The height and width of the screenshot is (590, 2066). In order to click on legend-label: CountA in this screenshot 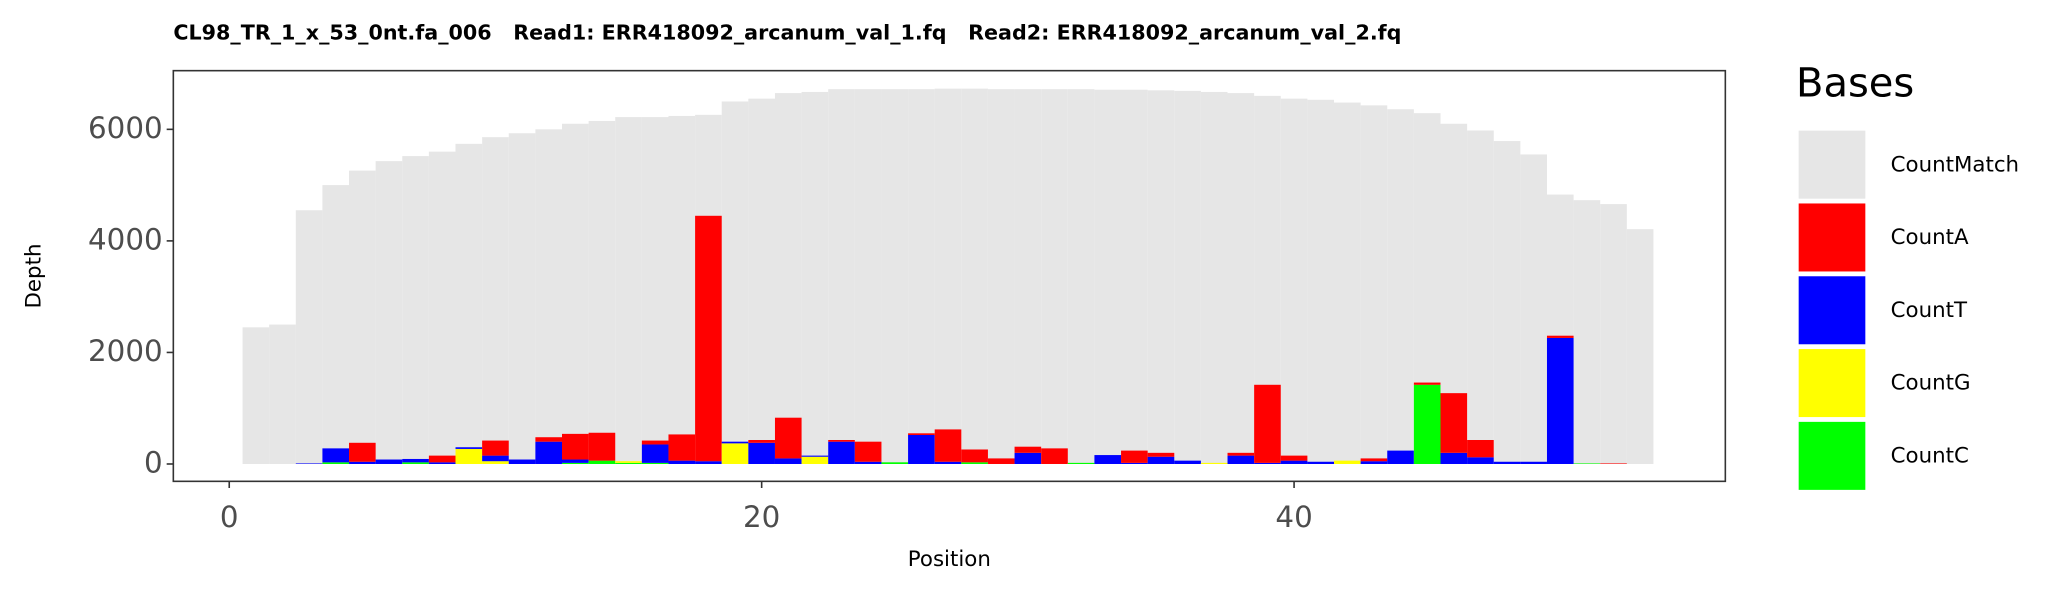, I will do `click(1930, 237)`.